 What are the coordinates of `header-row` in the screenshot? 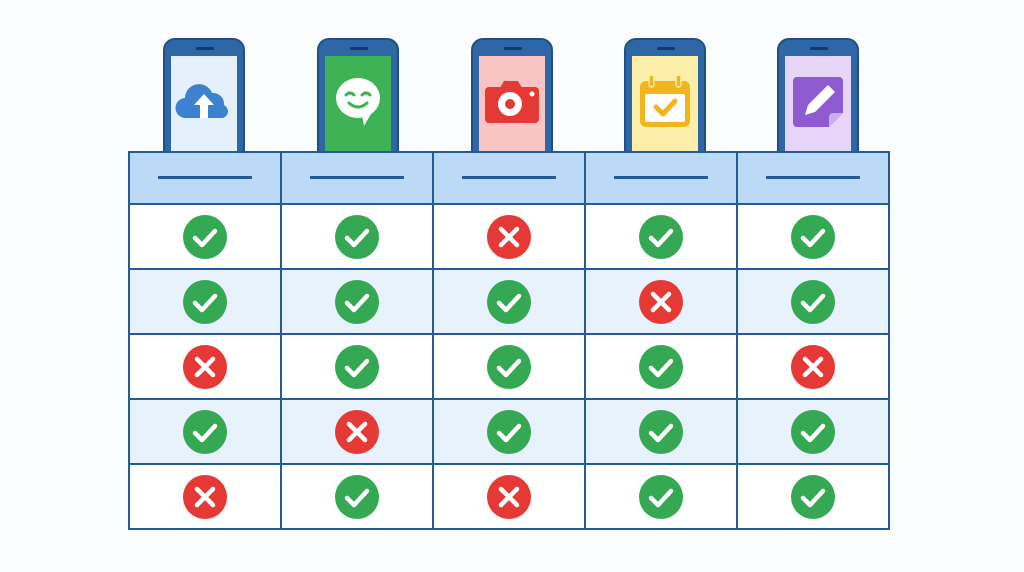 It's located at (509, 178).